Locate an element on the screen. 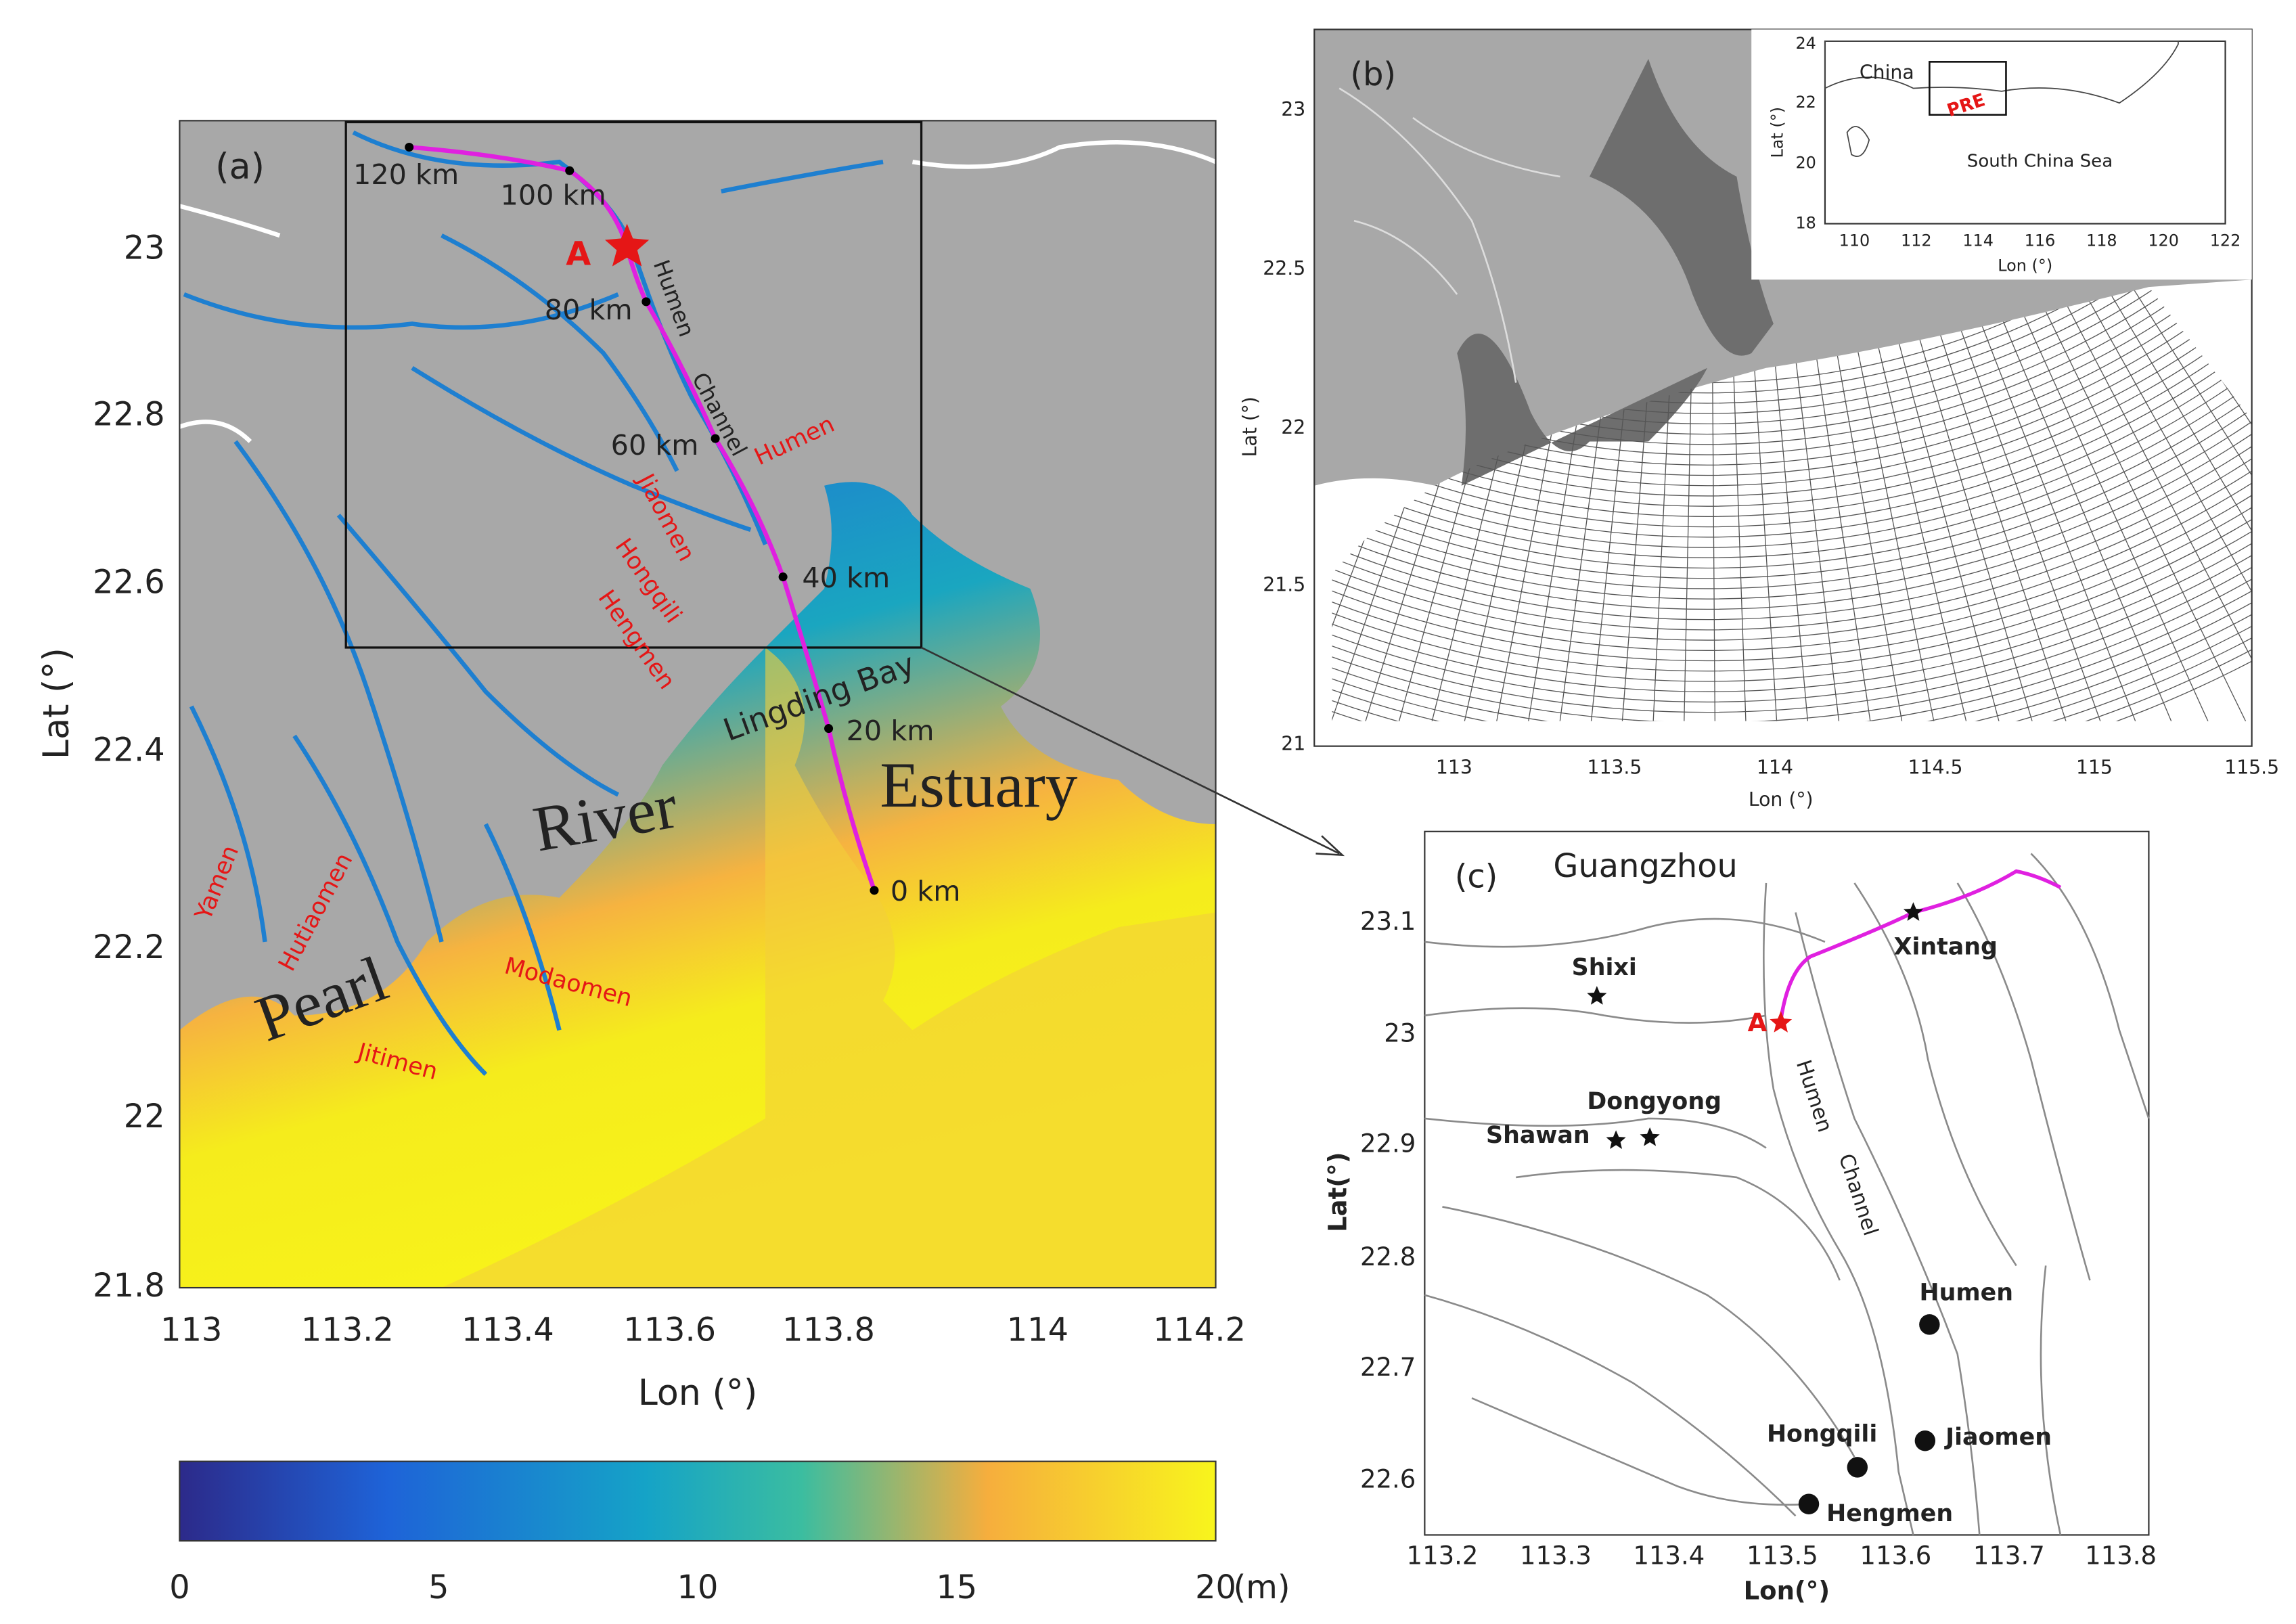 This screenshot has height=1624, width=2296. distance-label: 100 km is located at coordinates (553, 195).